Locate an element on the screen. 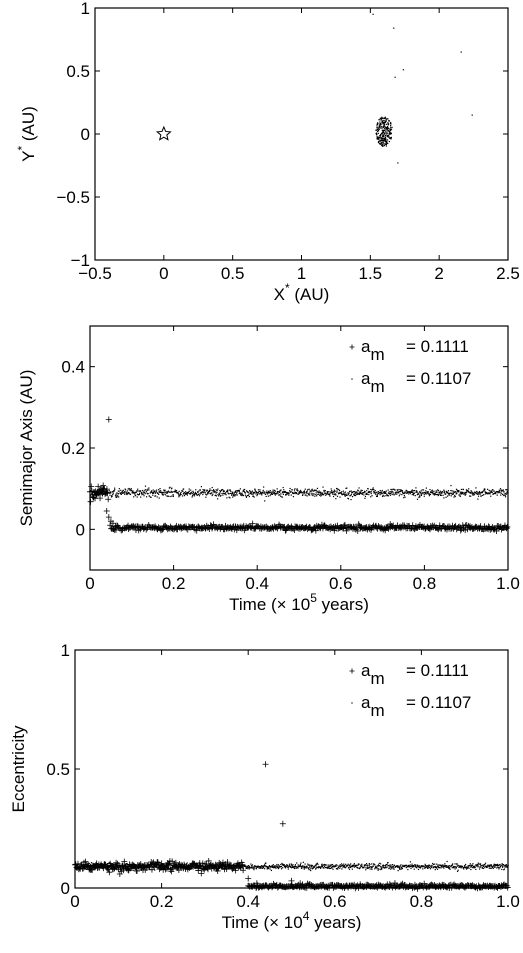 This screenshot has width=523, height=953. x-axis-label-sup: 4 is located at coordinates (306, 916).